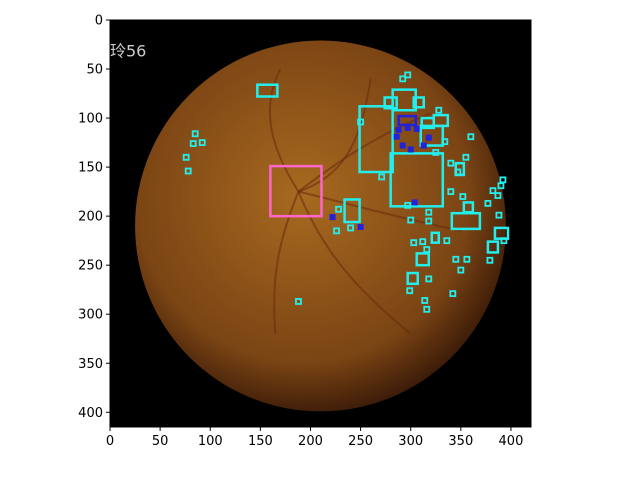  I want to click on y-tick-label: 300, so click(90, 315).